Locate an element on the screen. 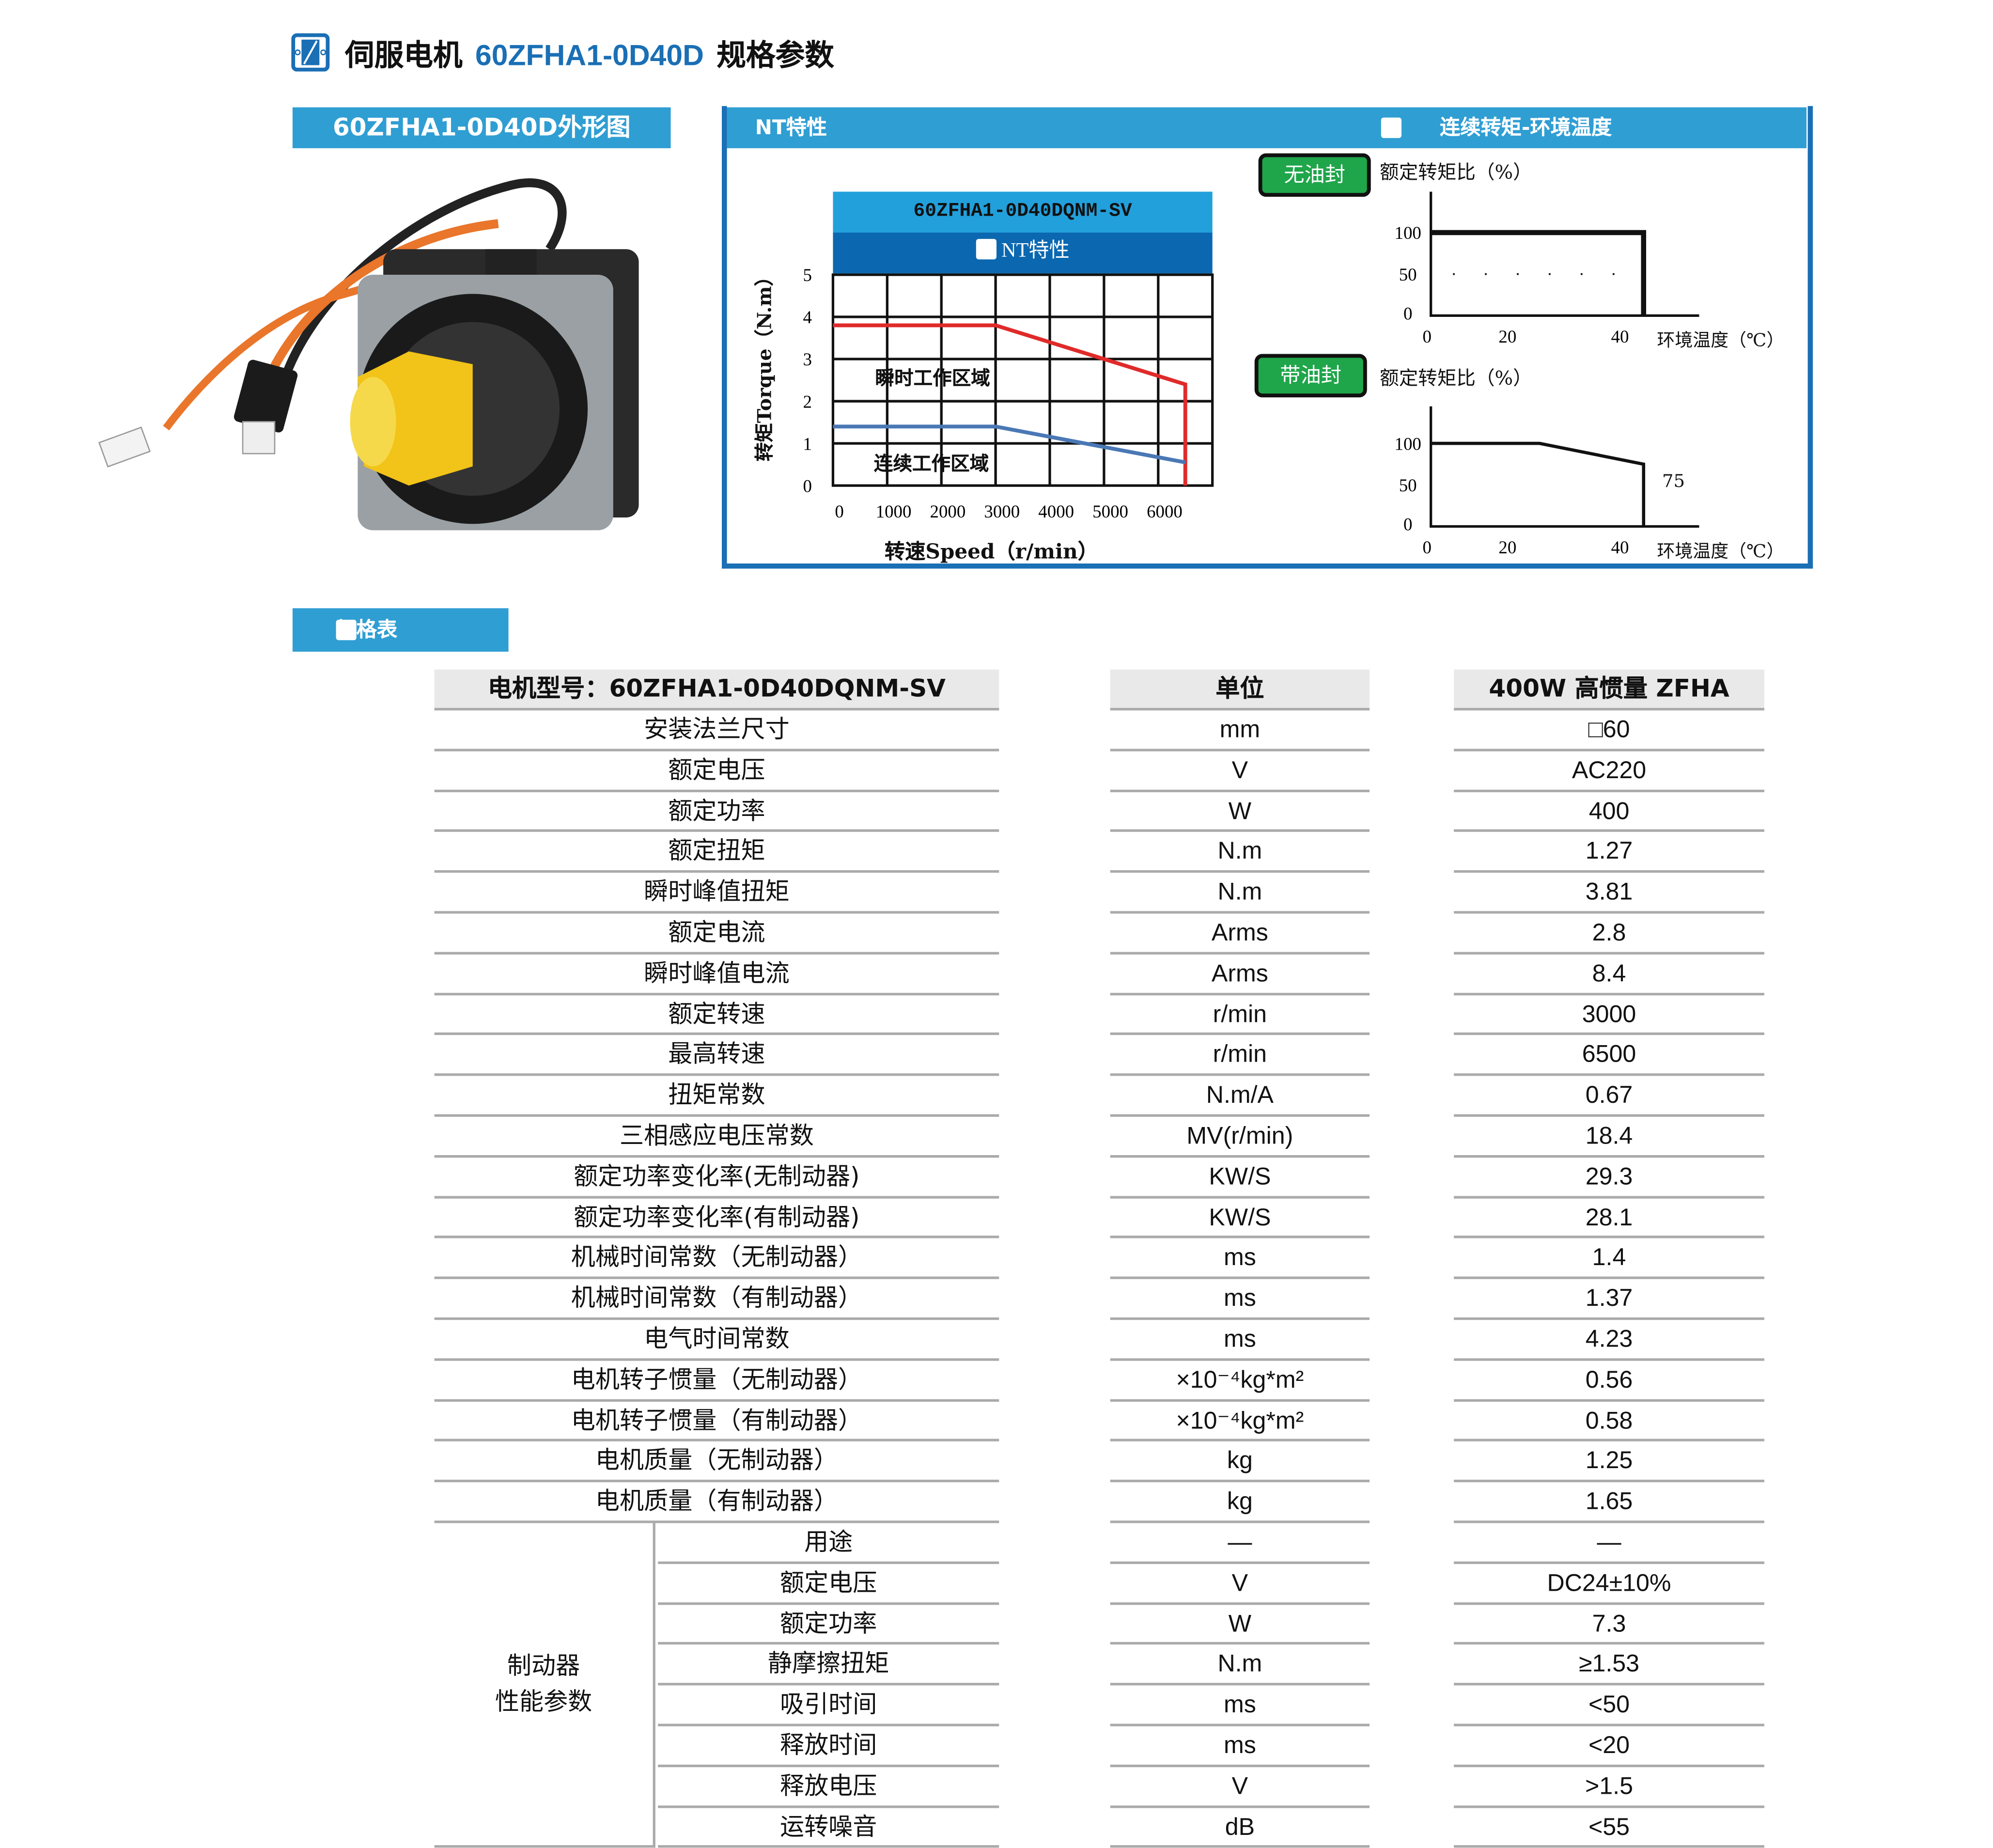  peak-torque-line is located at coordinates (1010, 404).